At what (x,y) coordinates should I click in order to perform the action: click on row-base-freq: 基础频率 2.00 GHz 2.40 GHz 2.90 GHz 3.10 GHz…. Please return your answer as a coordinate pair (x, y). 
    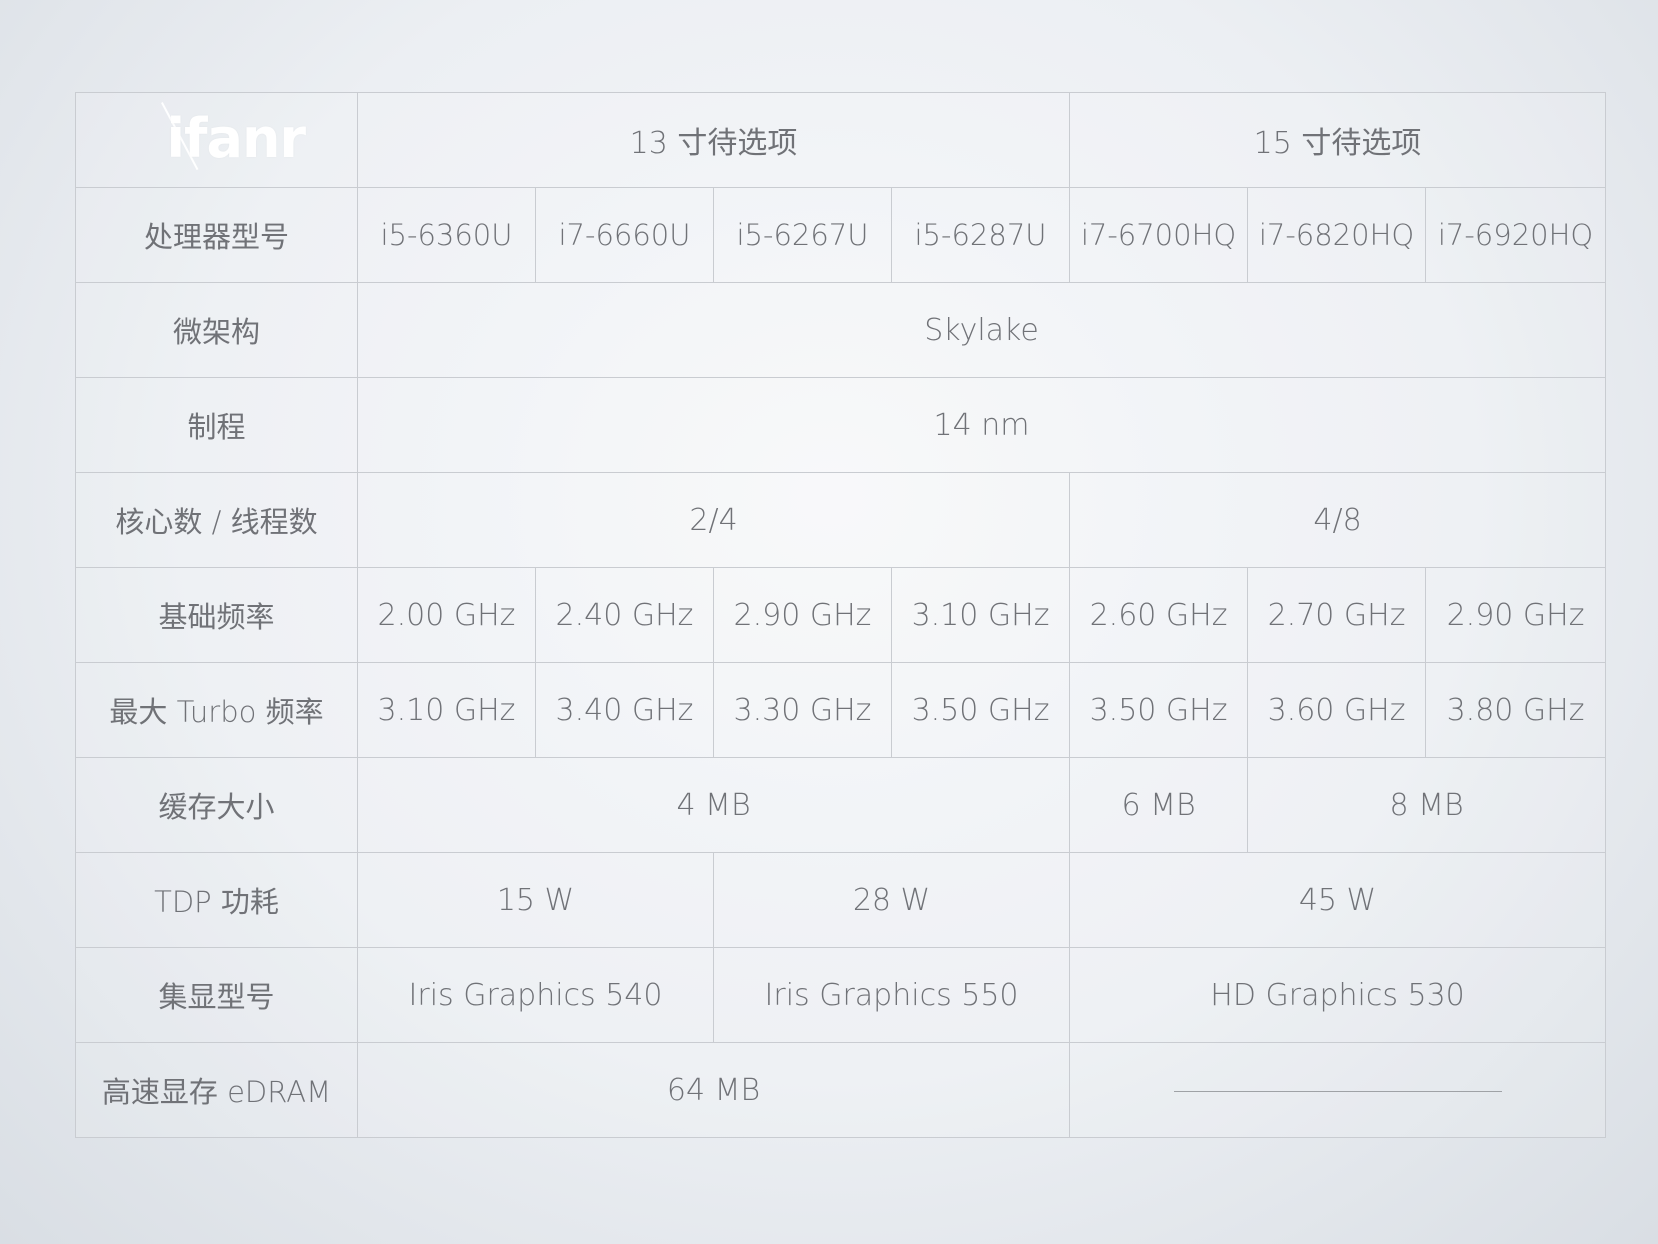
    Looking at the image, I should click on (841, 615).